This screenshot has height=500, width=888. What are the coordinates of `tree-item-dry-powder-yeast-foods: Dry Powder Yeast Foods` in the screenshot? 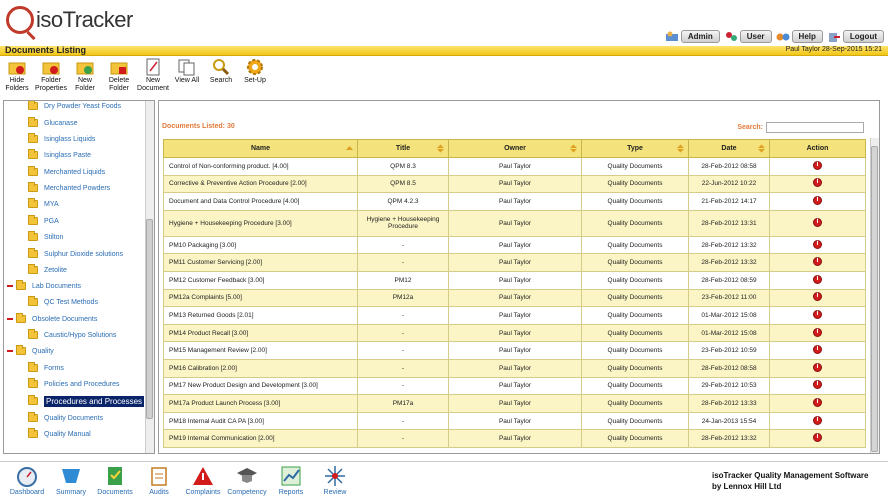 It's located at (74, 107).